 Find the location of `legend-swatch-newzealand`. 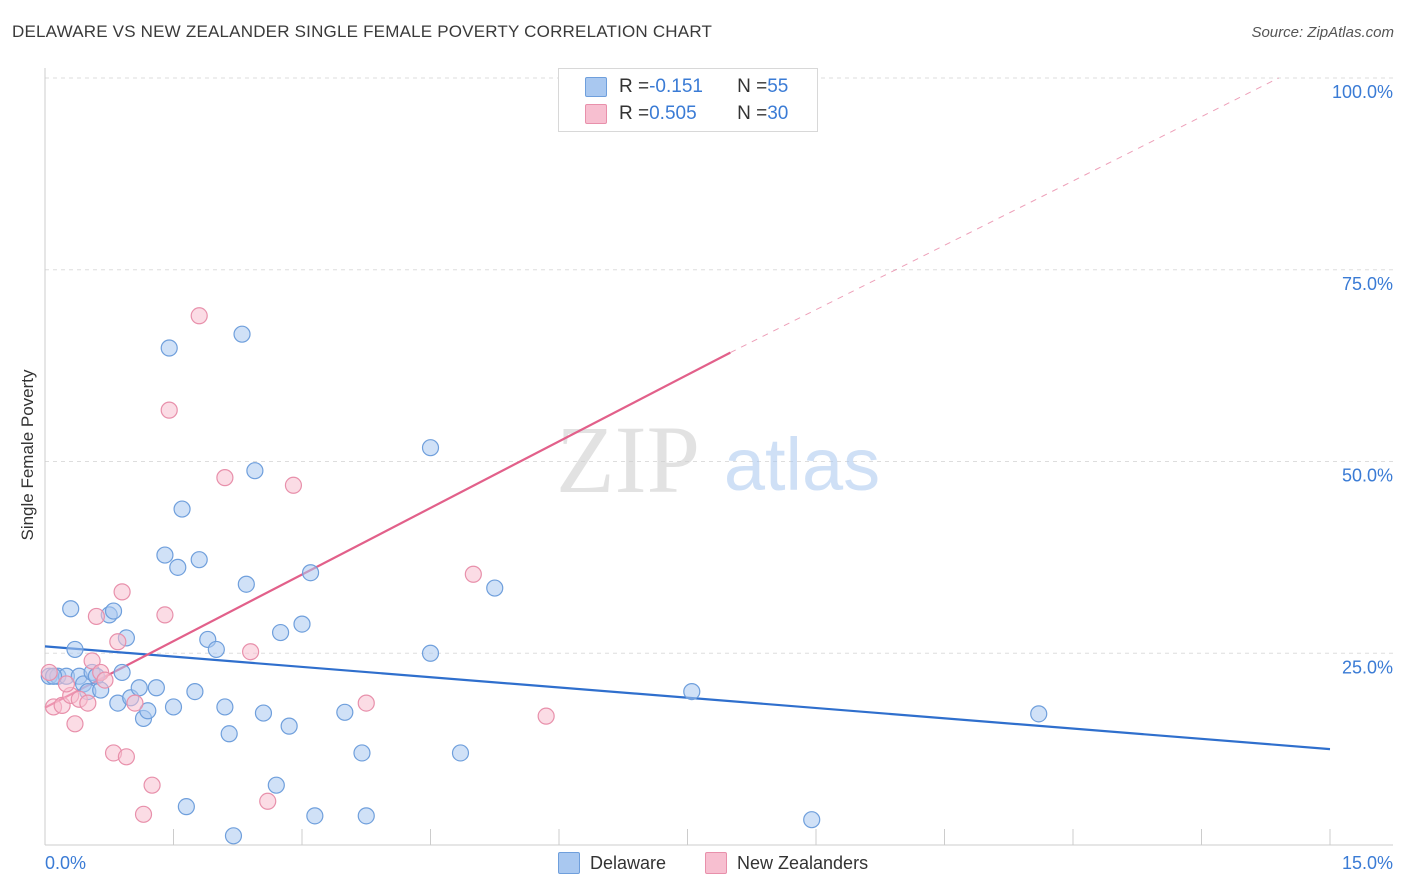

legend-swatch-newzealand is located at coordinates (596, 114).